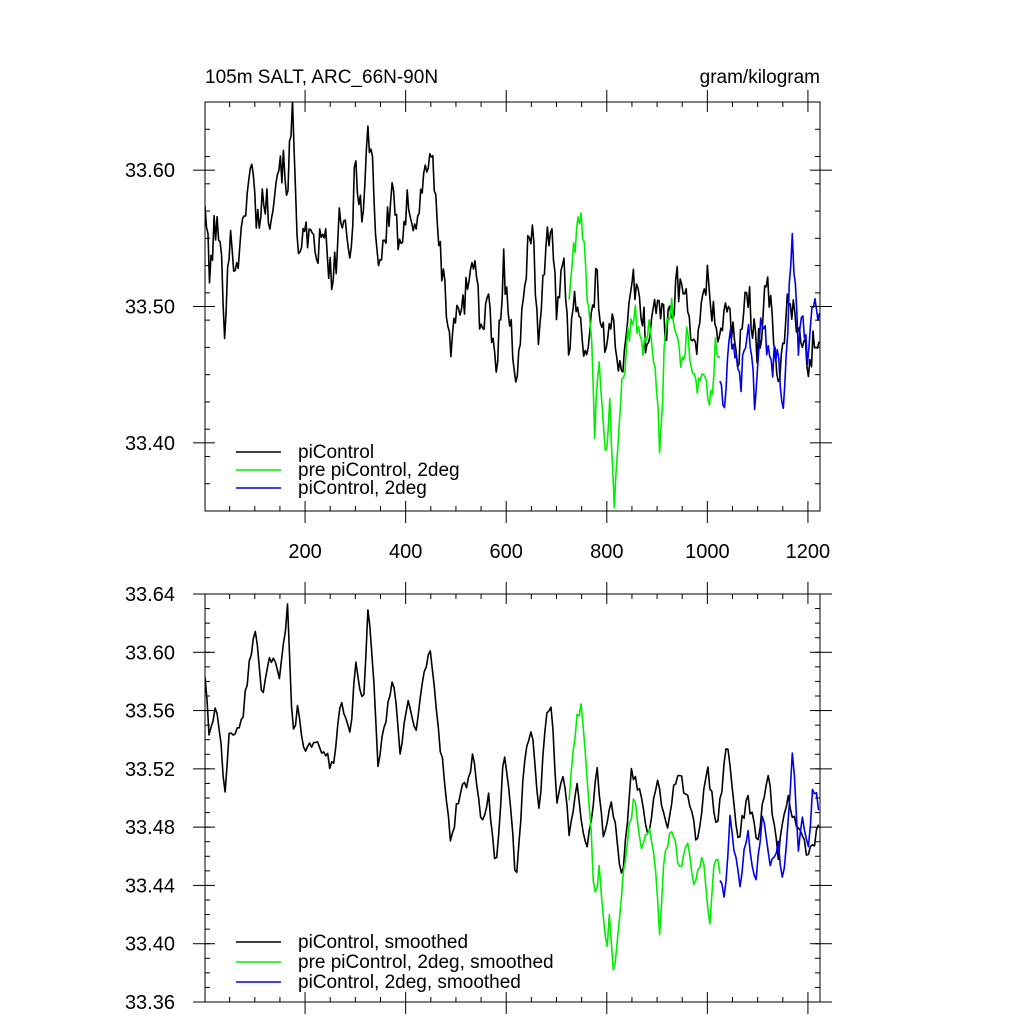 This screenshot has width=1024, height=1024. I want to click on legend-label: piControl, 2deg, smoothed, so click(409, 982).